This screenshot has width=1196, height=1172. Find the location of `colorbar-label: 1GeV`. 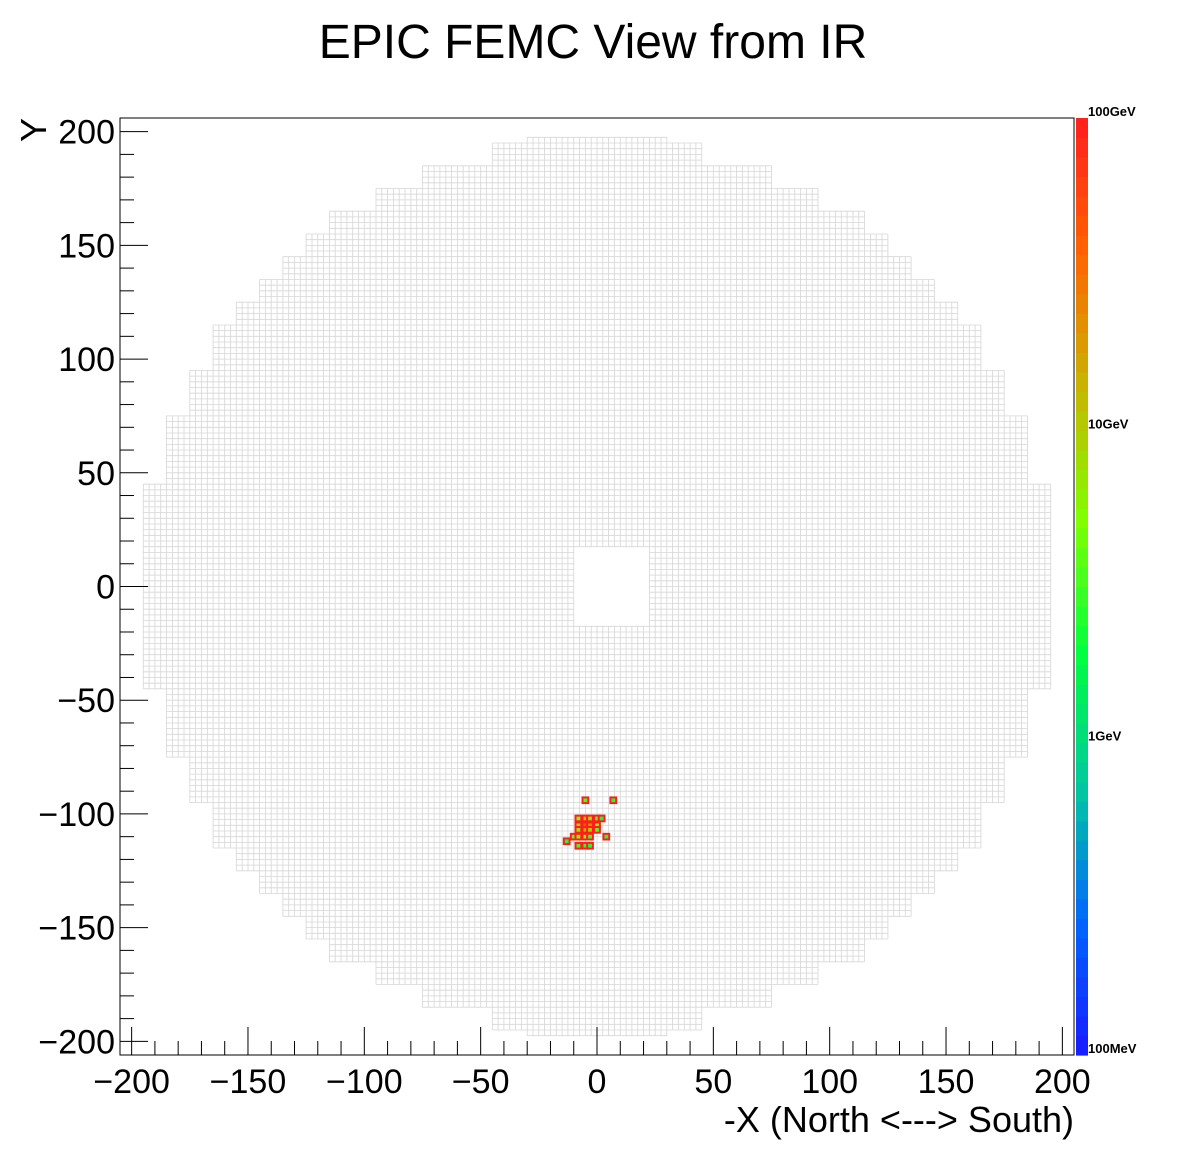

colorbar-label: 1GeV is located at coordinates (1105, 736).